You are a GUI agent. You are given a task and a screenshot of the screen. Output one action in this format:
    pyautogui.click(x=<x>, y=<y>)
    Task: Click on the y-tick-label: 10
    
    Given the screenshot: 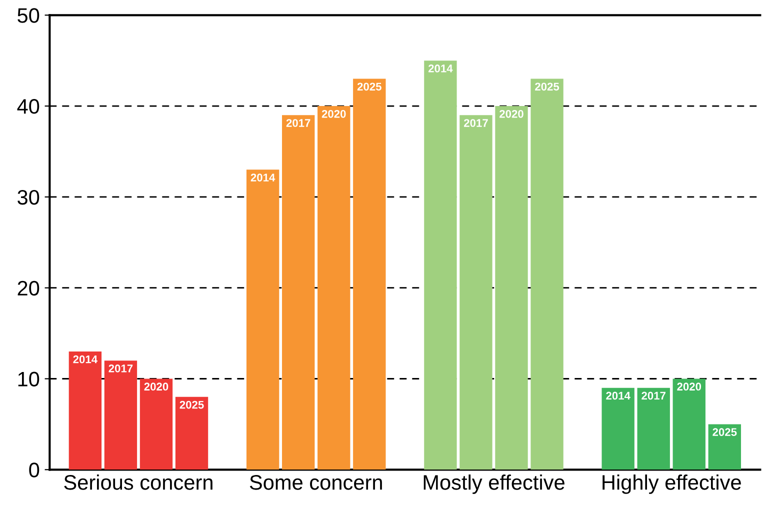 What is the action you would take?
    pyautogui.click(x=29, y=379)
    